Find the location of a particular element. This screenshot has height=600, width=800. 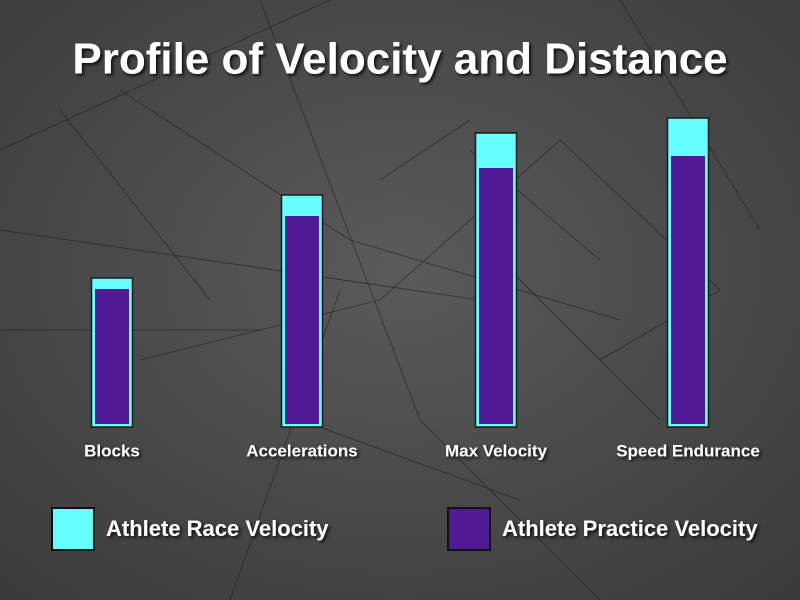

legend-label: Athlete Practice Velocity is located at coordinates (630, 528).